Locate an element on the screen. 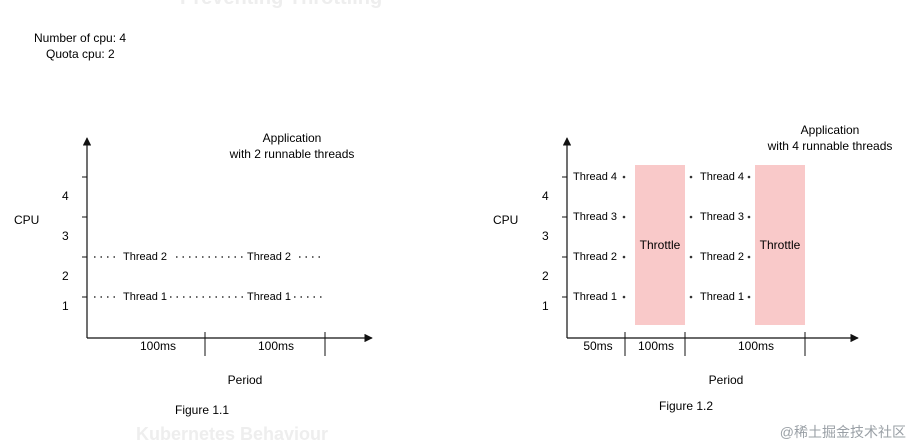 This screenshot has width=920, height=448. quota-label: Quota cpu: 2 is located at coordinates (80, 54).